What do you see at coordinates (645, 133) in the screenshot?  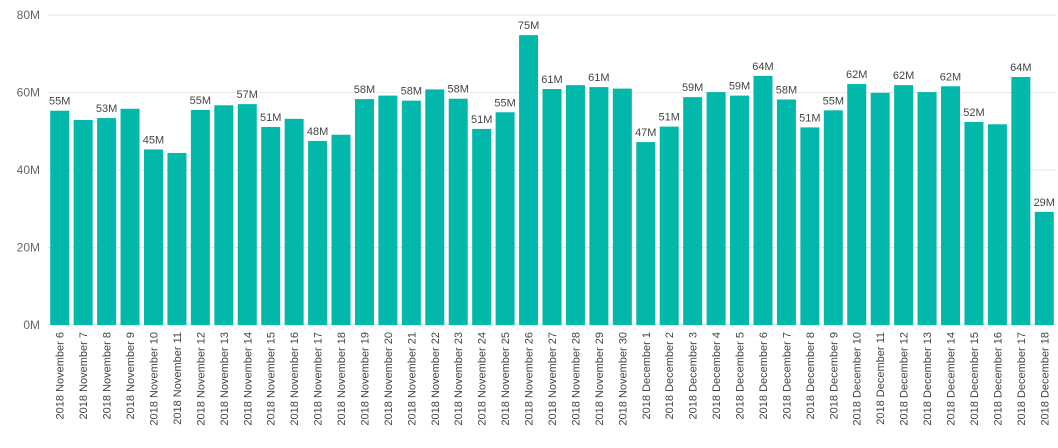 I see `data-label: 47M` at bounding box center [645, 133].